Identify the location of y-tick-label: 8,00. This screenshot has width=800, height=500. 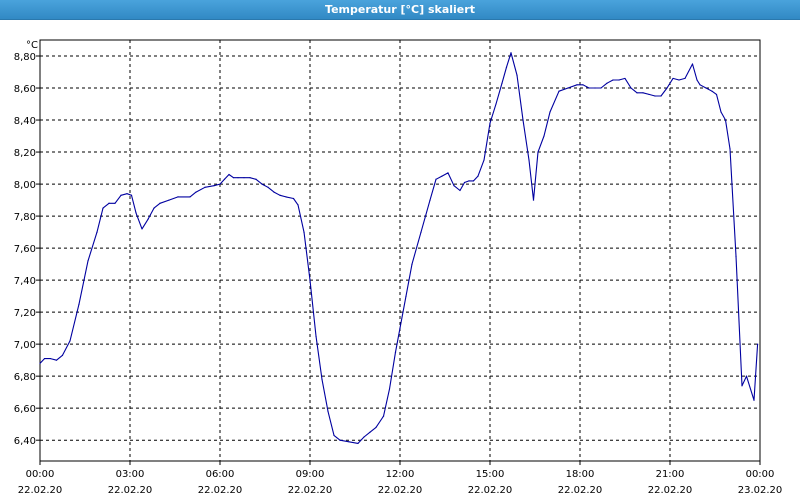
(25, 185).